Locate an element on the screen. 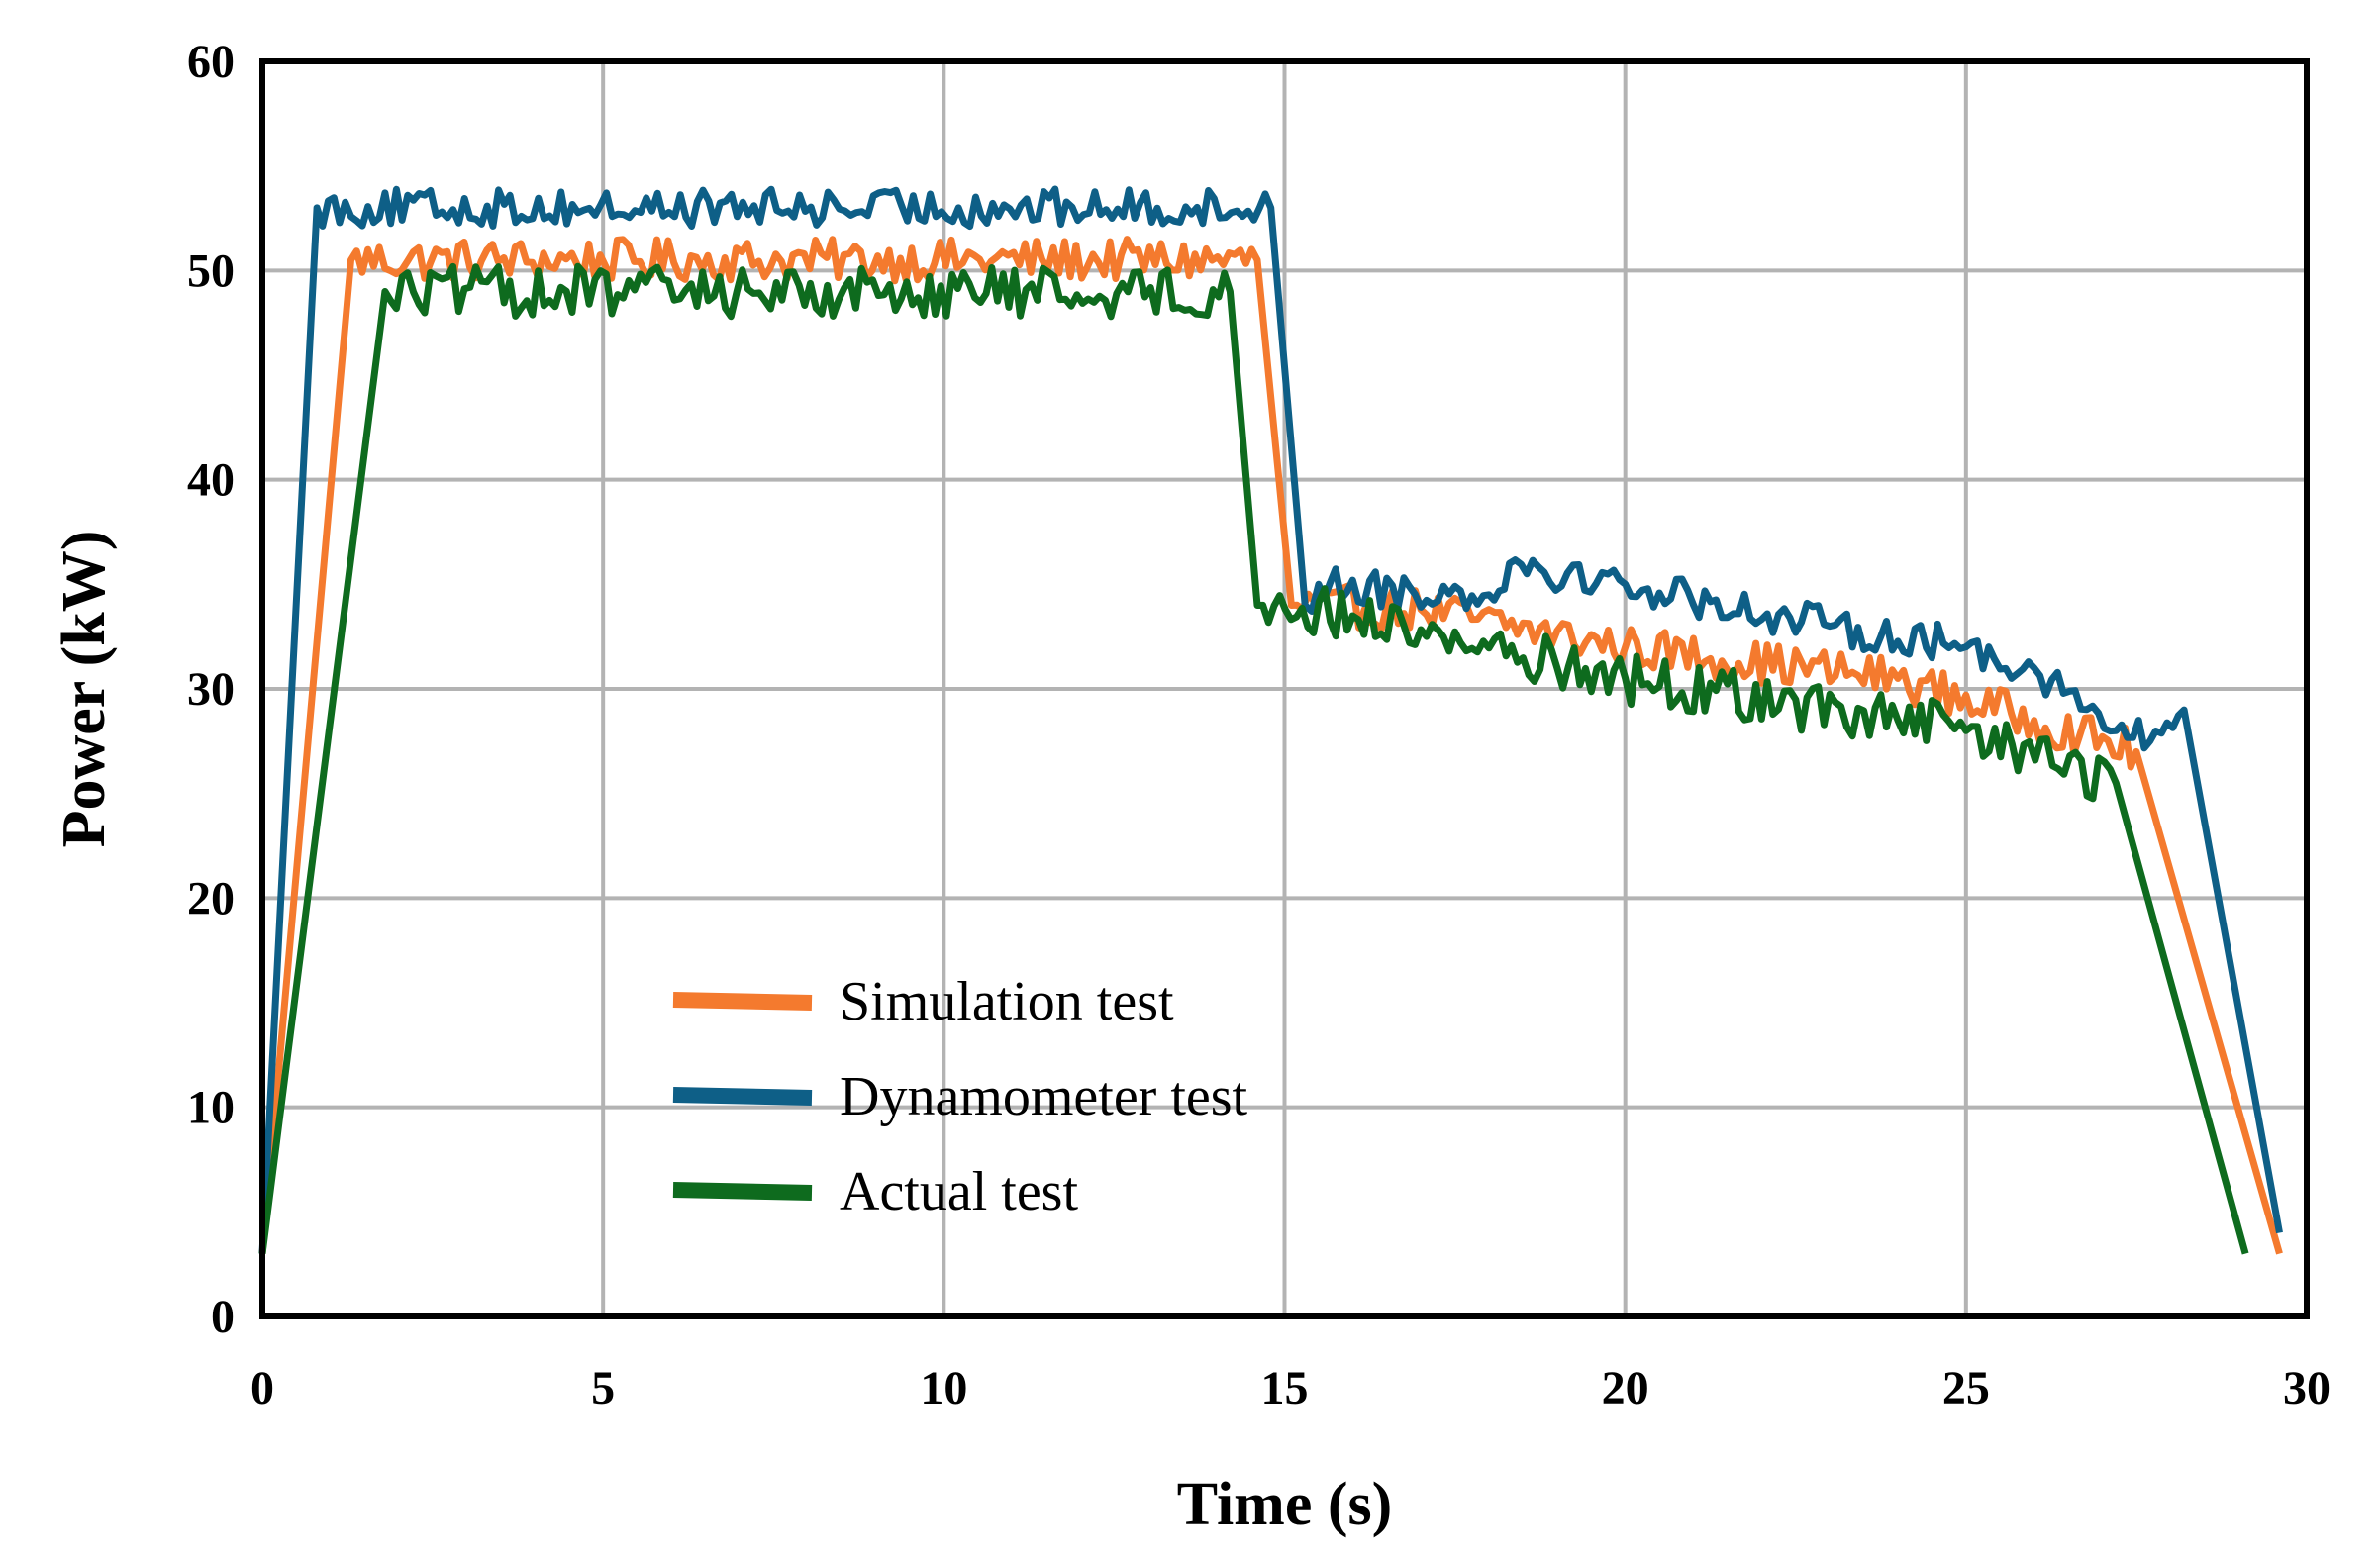 The image size is (2380, 1555). x-axis-title: Time (s) is located at coordinates (1285, 1505).